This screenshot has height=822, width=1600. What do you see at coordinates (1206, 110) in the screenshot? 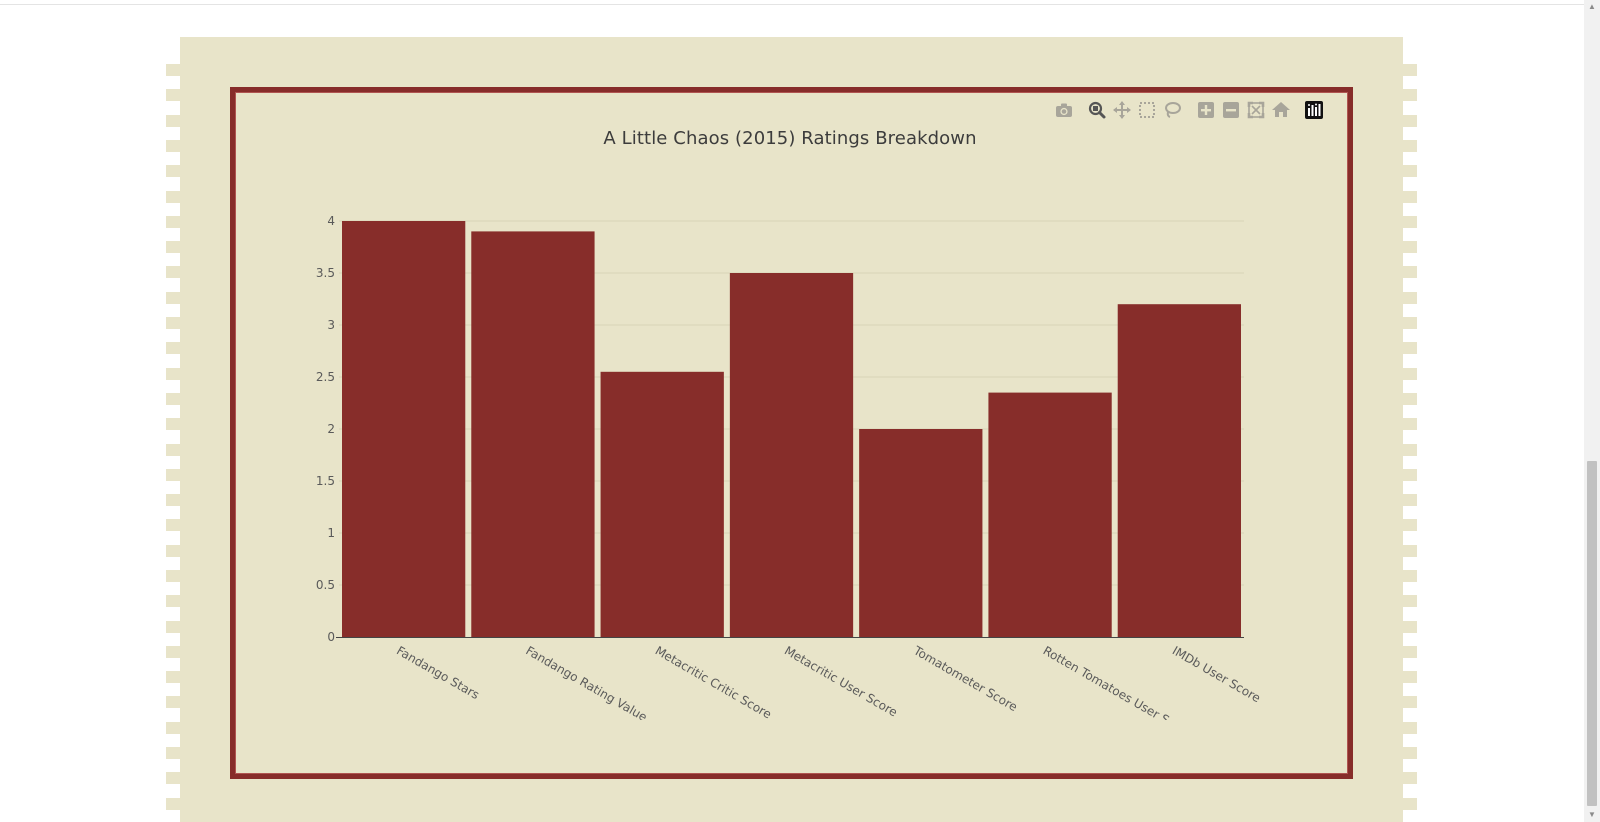
I see `zoom-in-icon` at bounding box center [1206, 110].